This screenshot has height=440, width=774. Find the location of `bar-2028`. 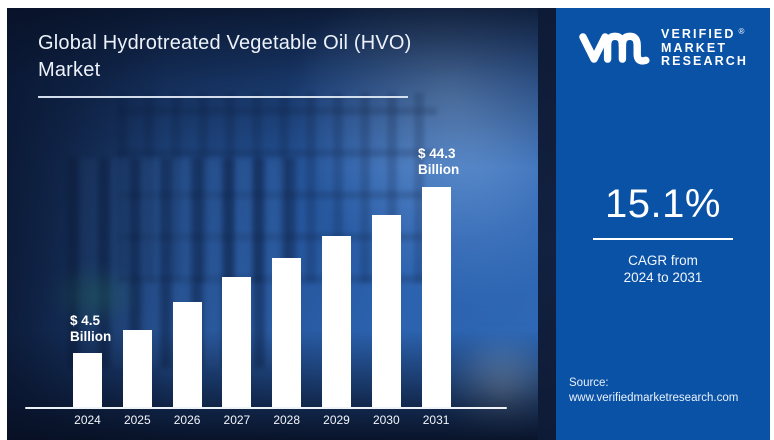

bar-2028 is located at coordinates (287, 332).